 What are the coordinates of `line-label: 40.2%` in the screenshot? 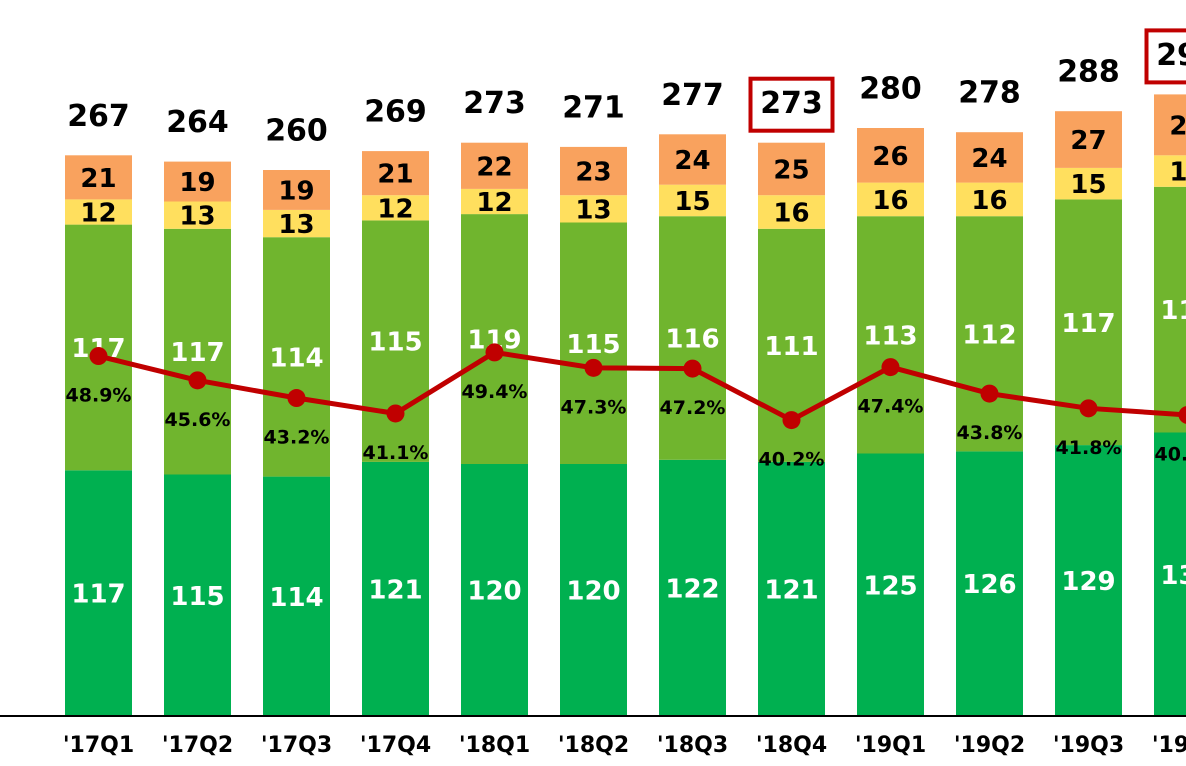 It's located at (792, 460).